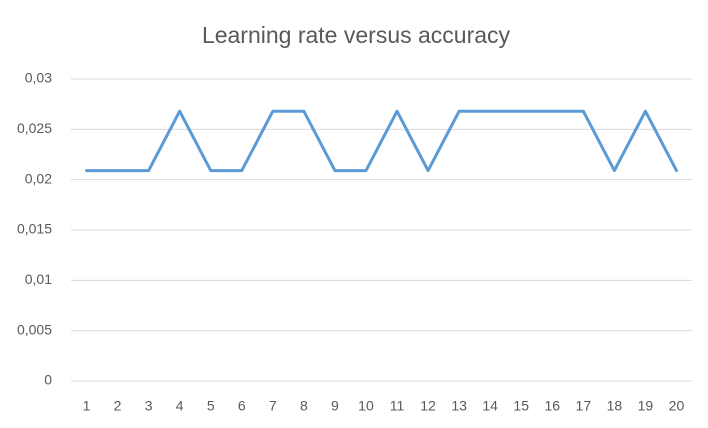 This screenshot has height=428, width=708. Describe the element at coordinates (242, 406) in the screenshot. I see `x-tick-label: 6` at that location.